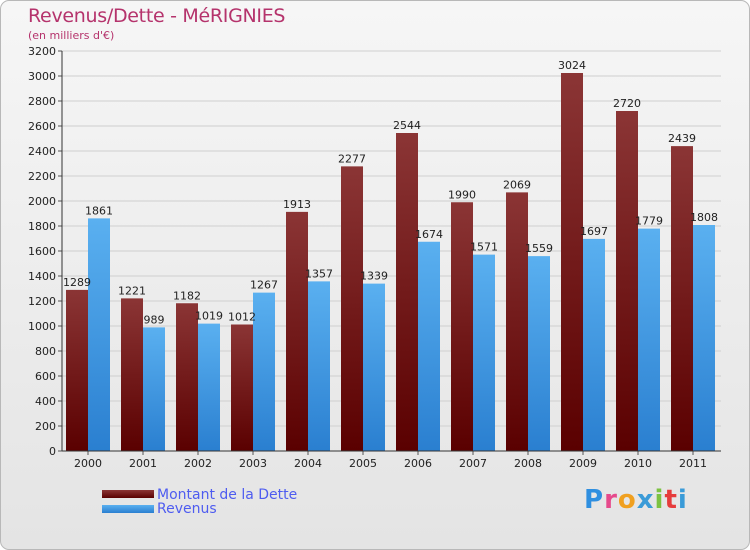 The width and height of the screenshot is (750, 550). What do you see at coordinates (264, 285) in the screenshot?
I see `revenue-bar-value-label: 1267` at bounding box center [264, 285].